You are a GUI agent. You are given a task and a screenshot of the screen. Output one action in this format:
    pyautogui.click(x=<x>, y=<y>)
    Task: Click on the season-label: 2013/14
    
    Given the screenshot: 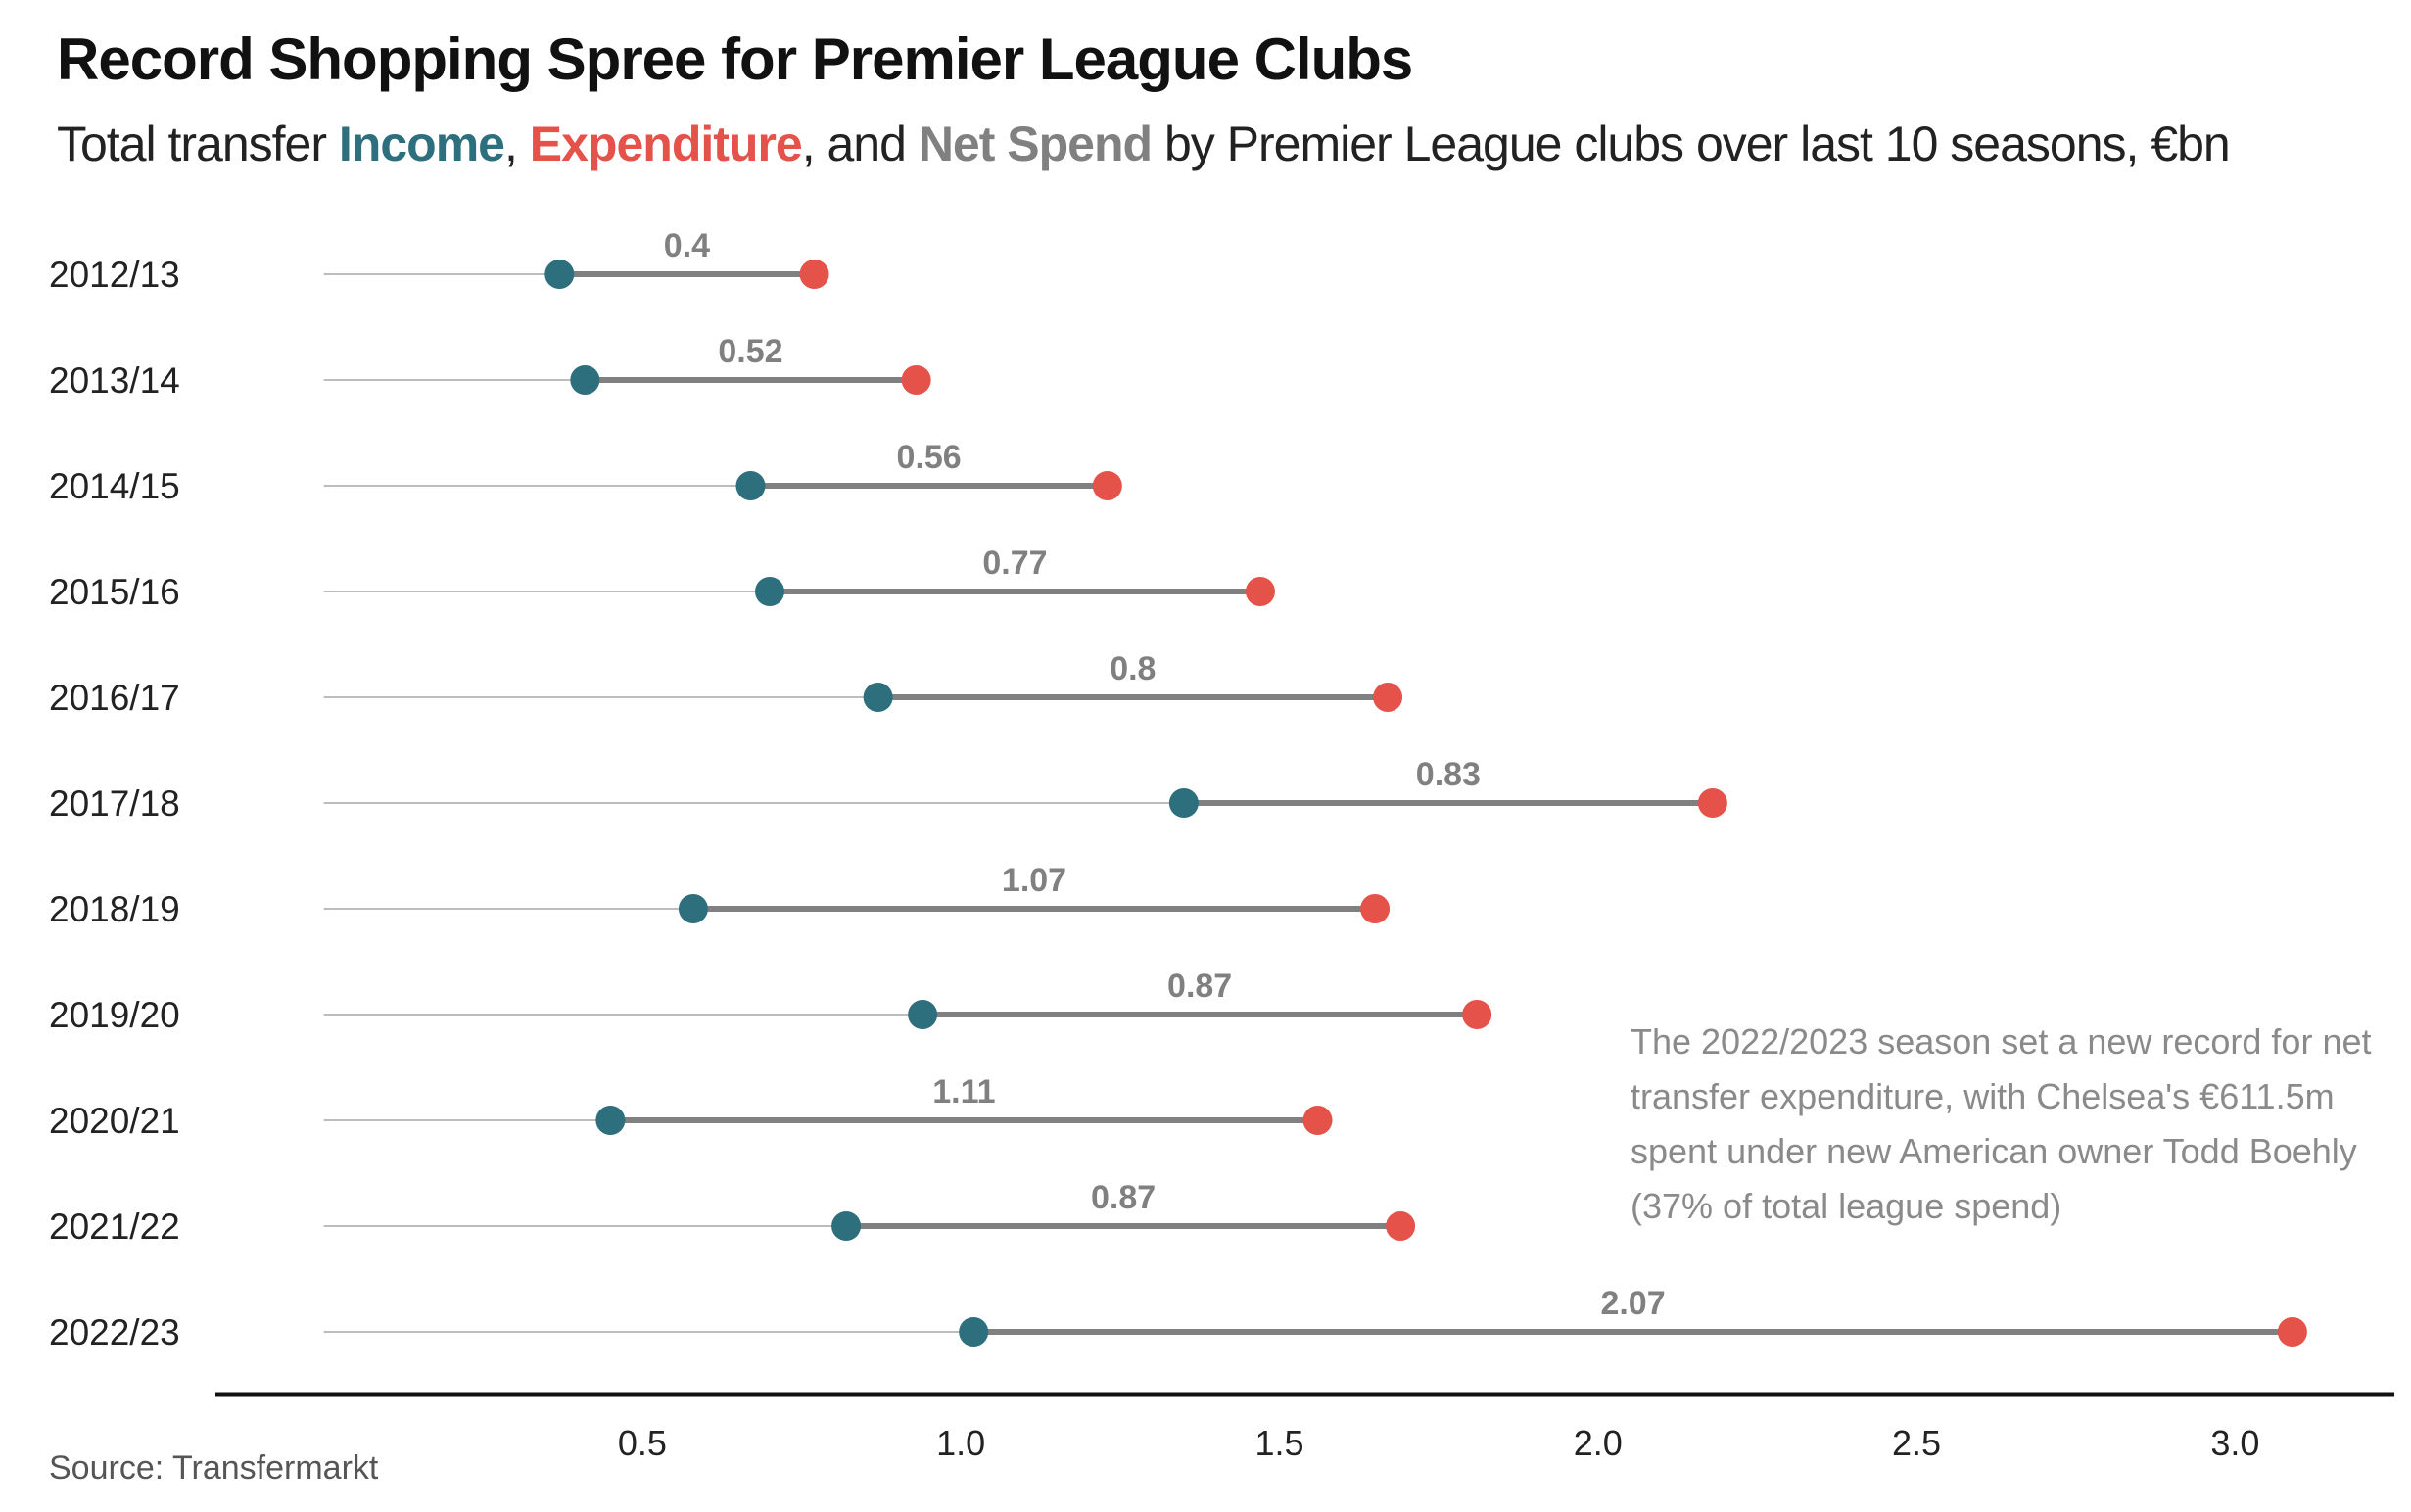 What is the action you would take?
    pyautogui.click(x=114, y=381)
    